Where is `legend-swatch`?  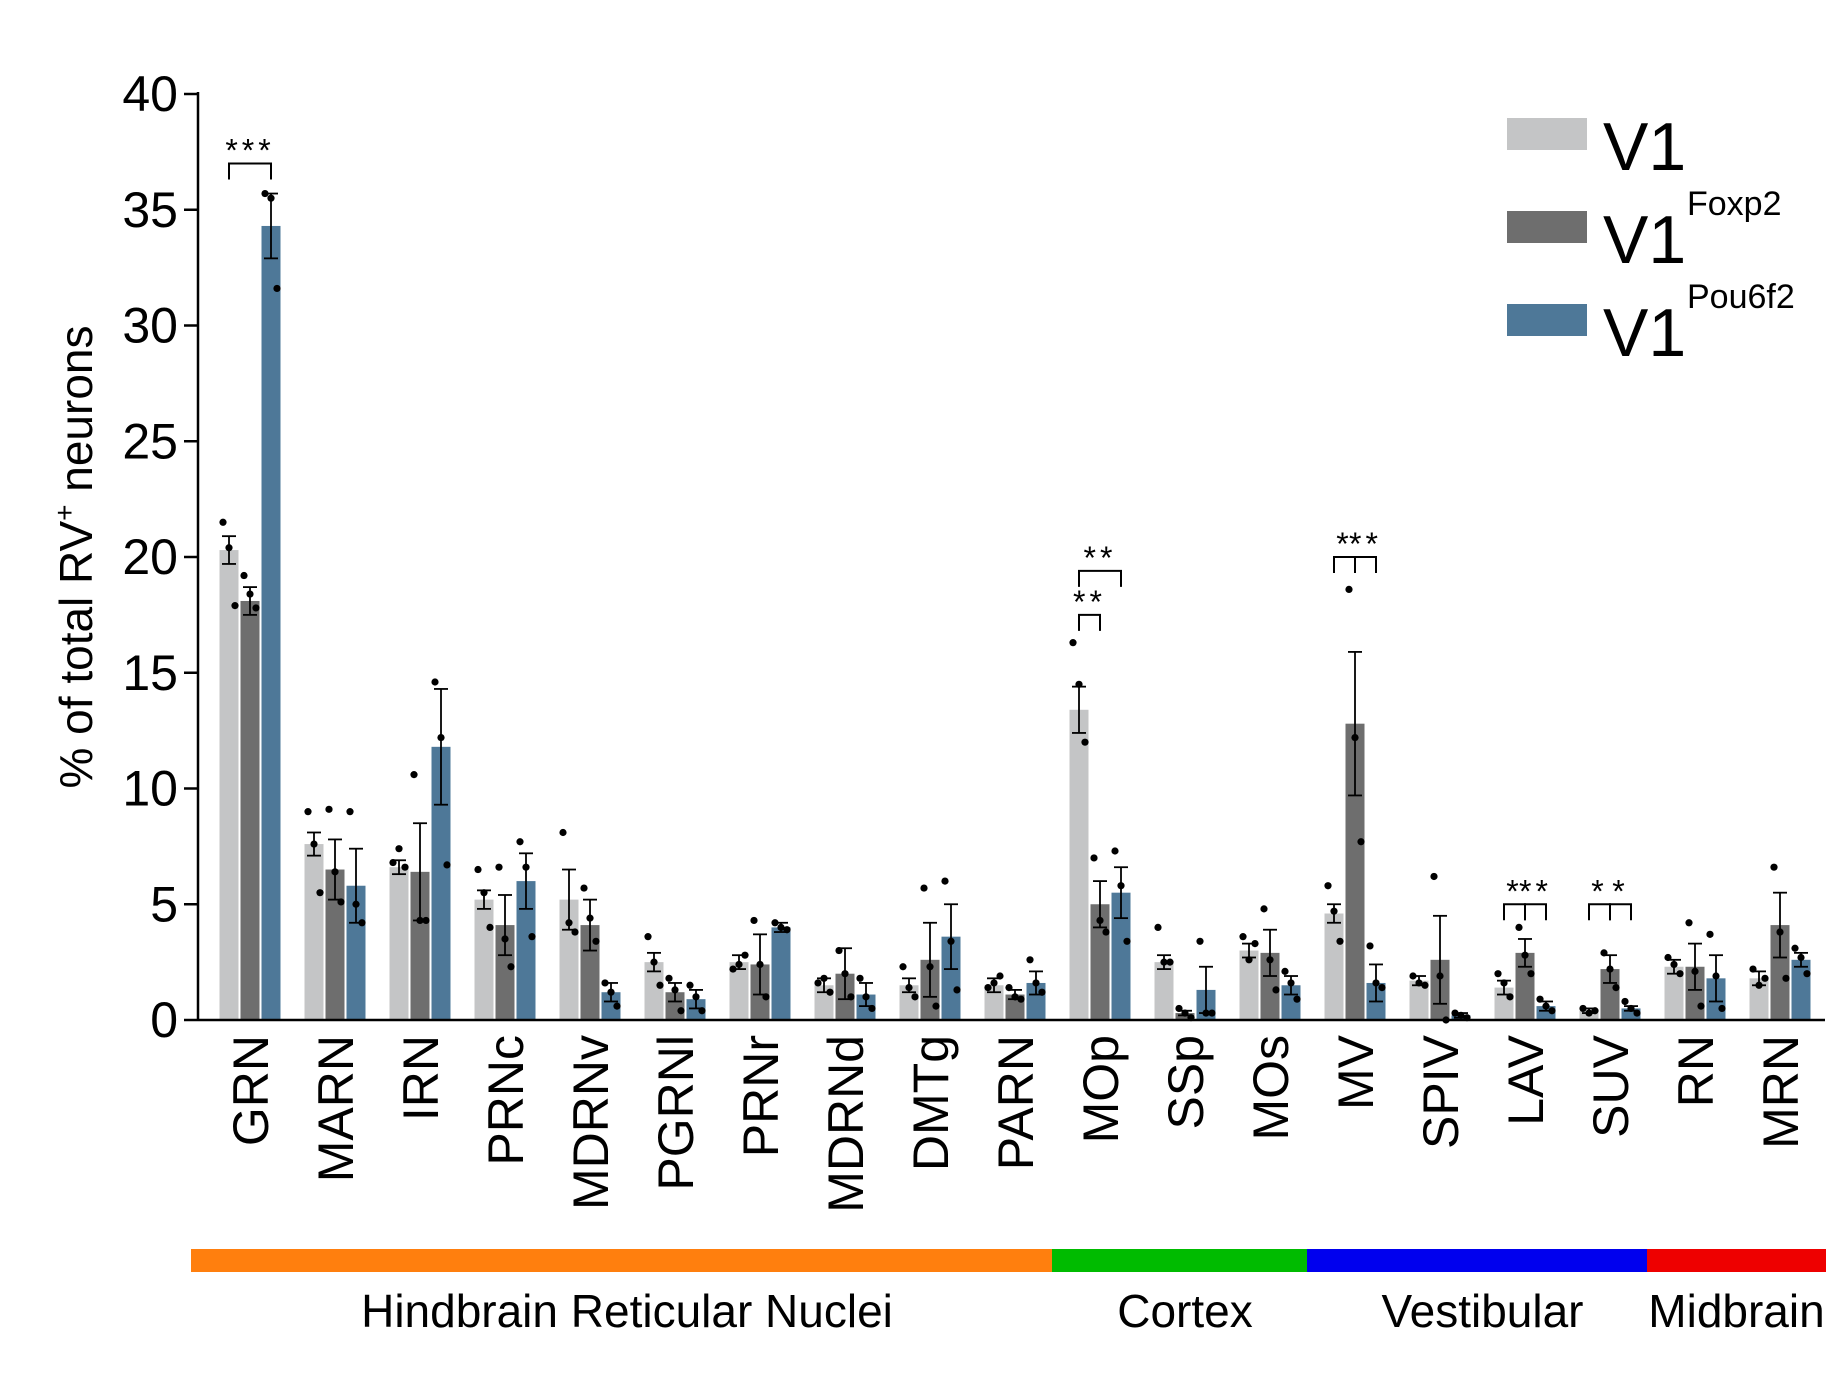 legend-swatch is located at coordinates (1547, 320).